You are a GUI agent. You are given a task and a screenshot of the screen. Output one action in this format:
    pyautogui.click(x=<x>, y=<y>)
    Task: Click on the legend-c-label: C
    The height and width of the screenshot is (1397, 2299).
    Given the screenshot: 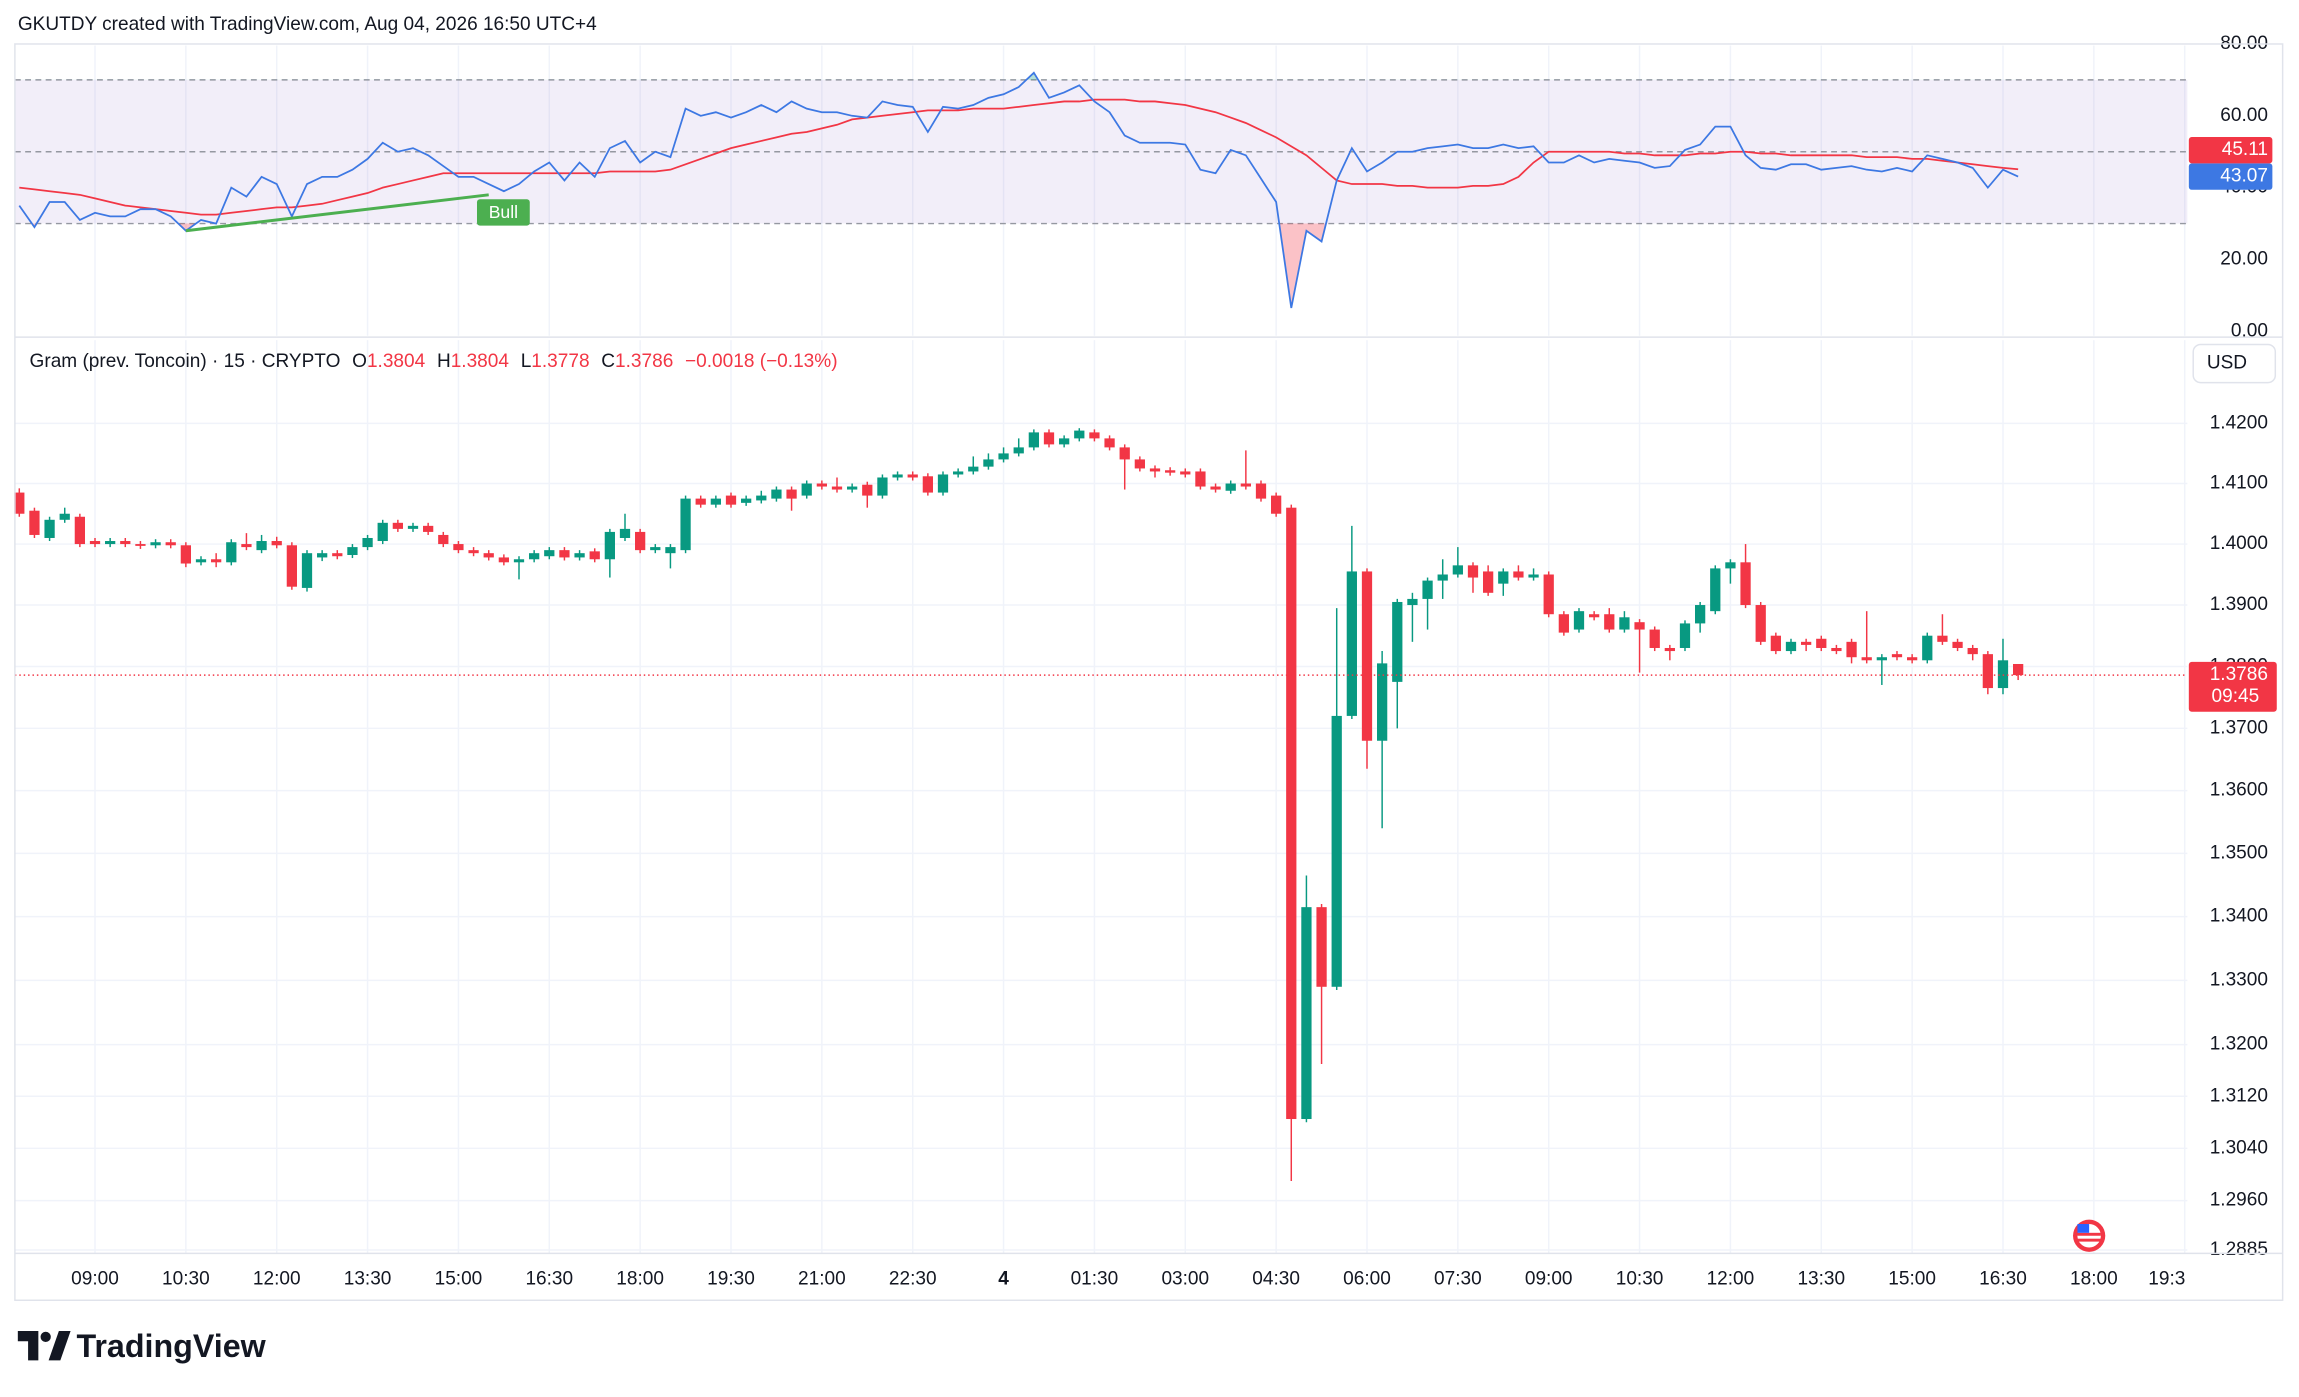 What is the action you would take?
    pyautogui.click(x=608, y=361)
    